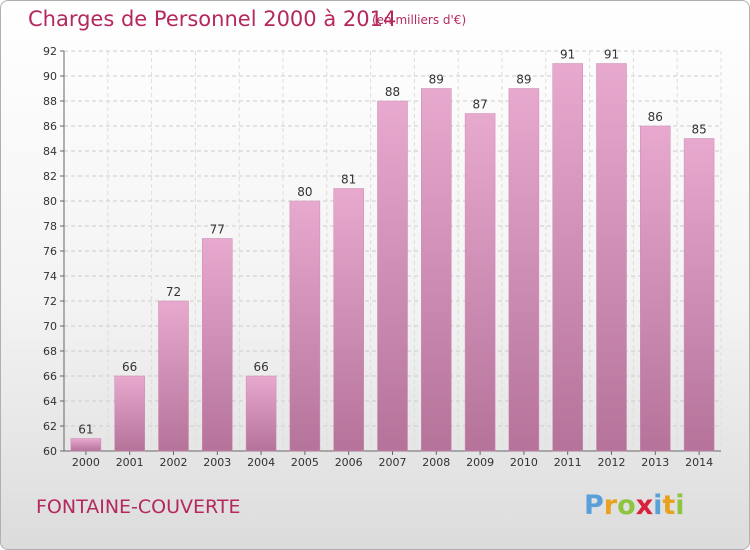 This screenshot has height=550, width=750. What do you see at coordinates (669, 505) in the screenshot?
I see `logo-letter: t` at bounding box center [669, 505].